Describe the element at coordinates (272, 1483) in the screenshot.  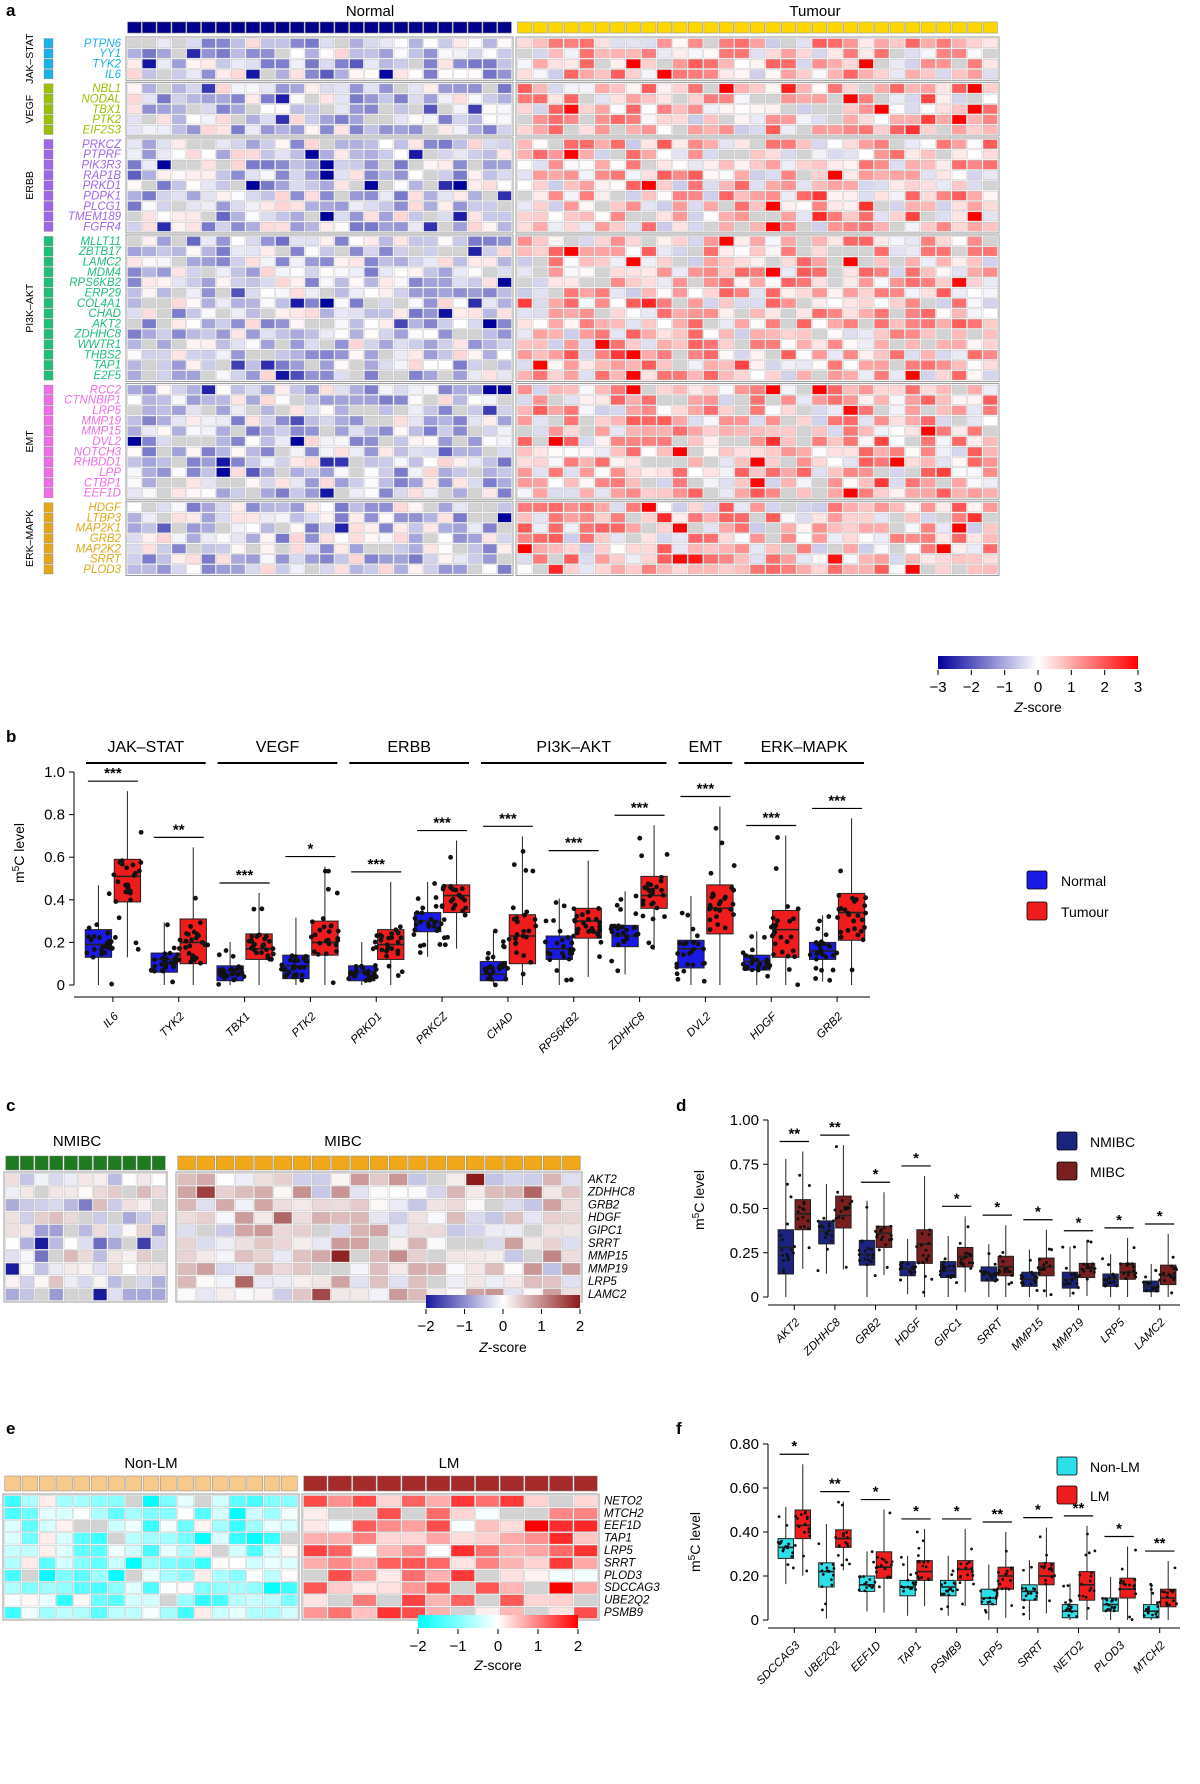
I see `e-left-sample-bar` at that location.